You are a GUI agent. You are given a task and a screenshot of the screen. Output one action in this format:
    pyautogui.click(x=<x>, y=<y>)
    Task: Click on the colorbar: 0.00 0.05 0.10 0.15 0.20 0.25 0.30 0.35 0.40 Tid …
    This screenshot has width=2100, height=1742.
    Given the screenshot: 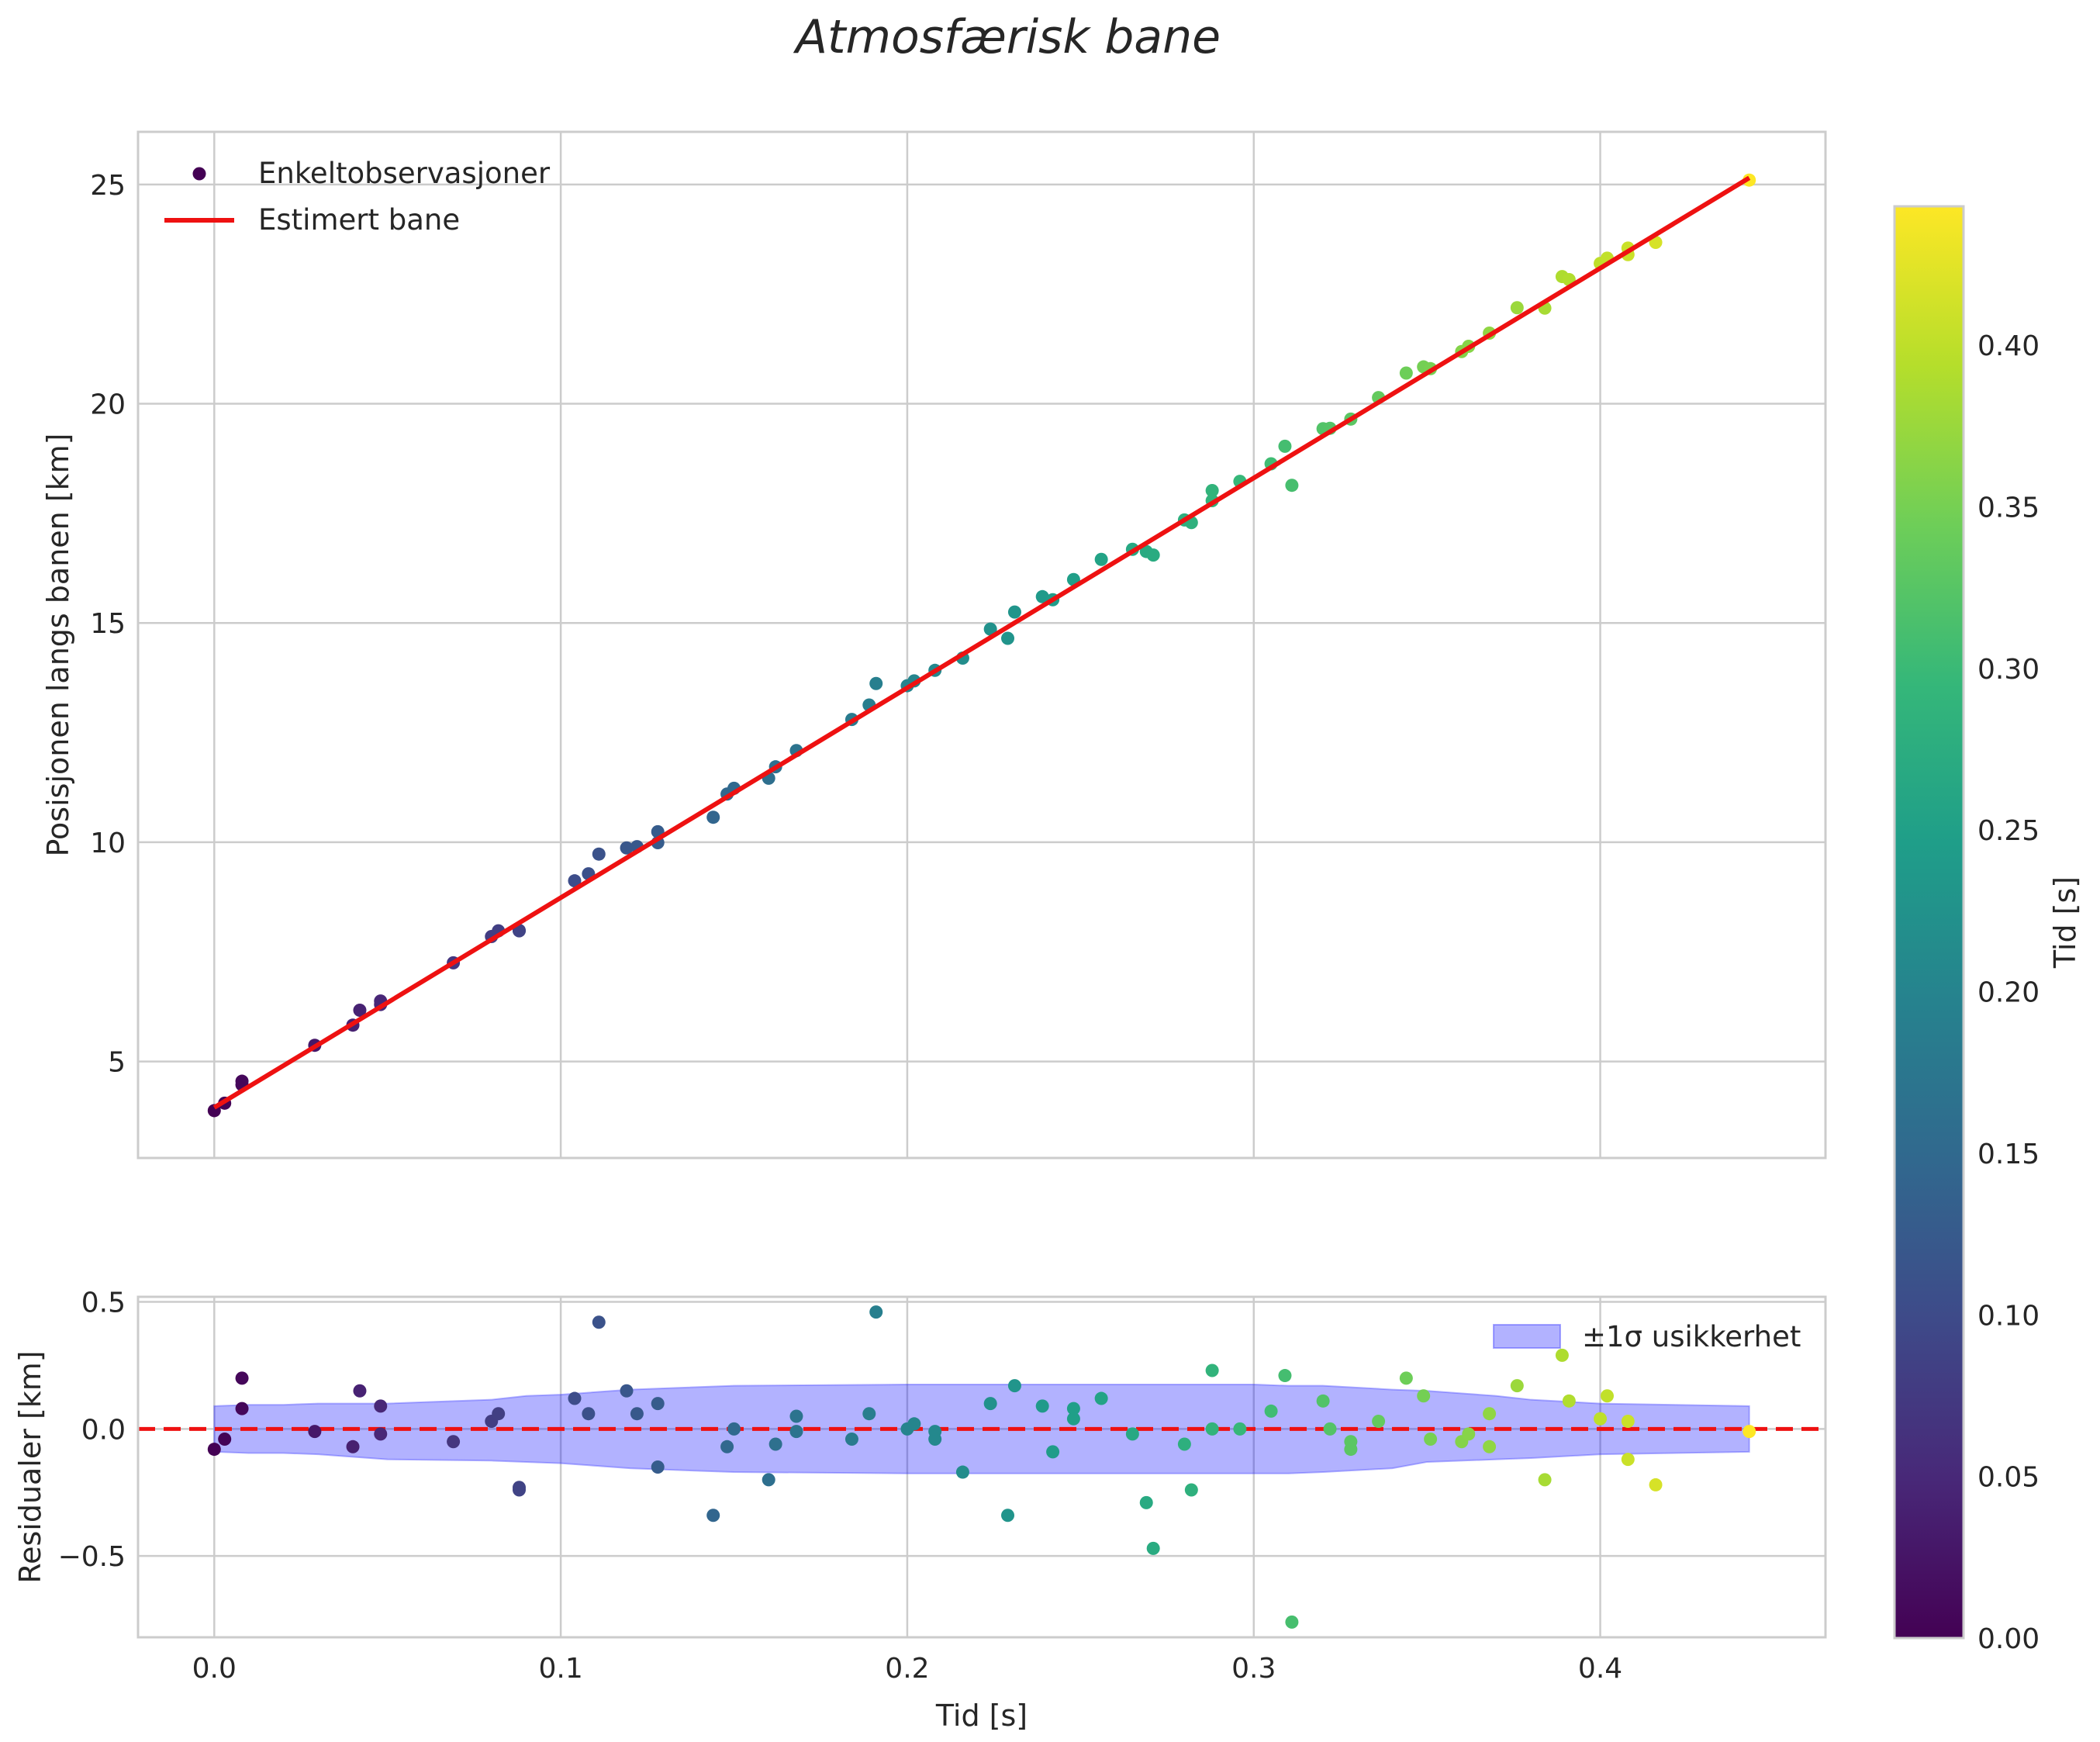 What is the action you would take?
    pyautogui.click(x=1987, y=930)
    